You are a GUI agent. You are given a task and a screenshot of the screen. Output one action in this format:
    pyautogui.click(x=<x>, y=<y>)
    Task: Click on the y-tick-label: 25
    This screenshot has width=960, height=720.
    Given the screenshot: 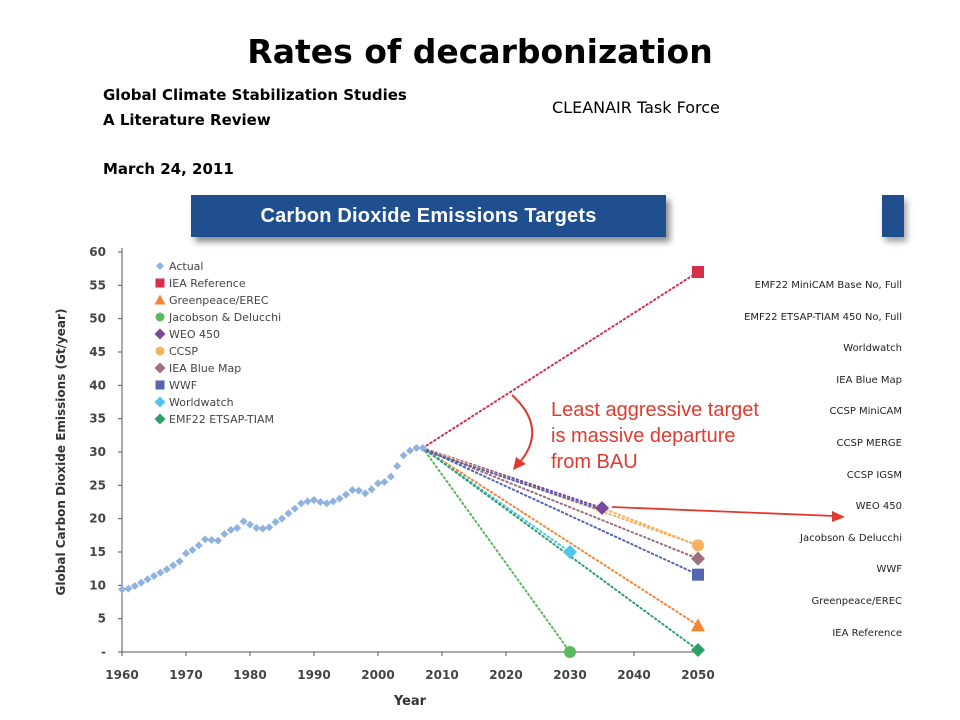 What is the action you would take?
    pyautogui.click(x=97, y=485)
    